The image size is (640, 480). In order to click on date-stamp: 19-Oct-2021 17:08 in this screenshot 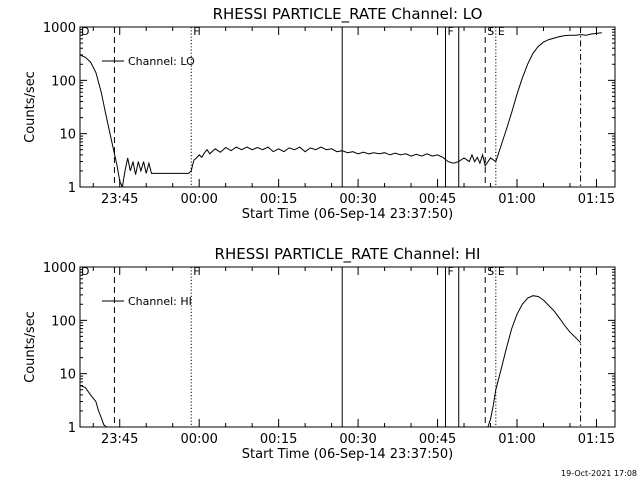, I will do `click(599, 473)`.